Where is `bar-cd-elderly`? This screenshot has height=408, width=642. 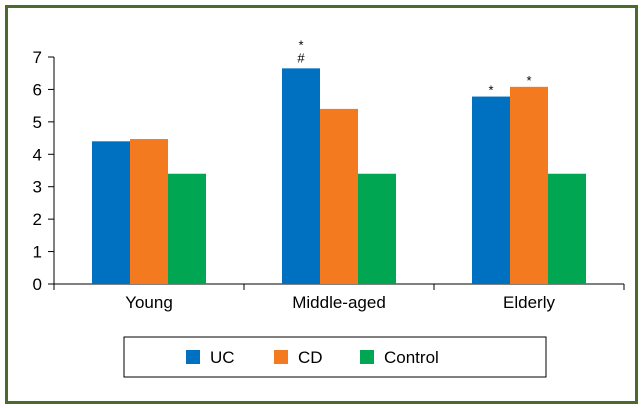
bar-cd-elderly is located at coordinates (529, 185).